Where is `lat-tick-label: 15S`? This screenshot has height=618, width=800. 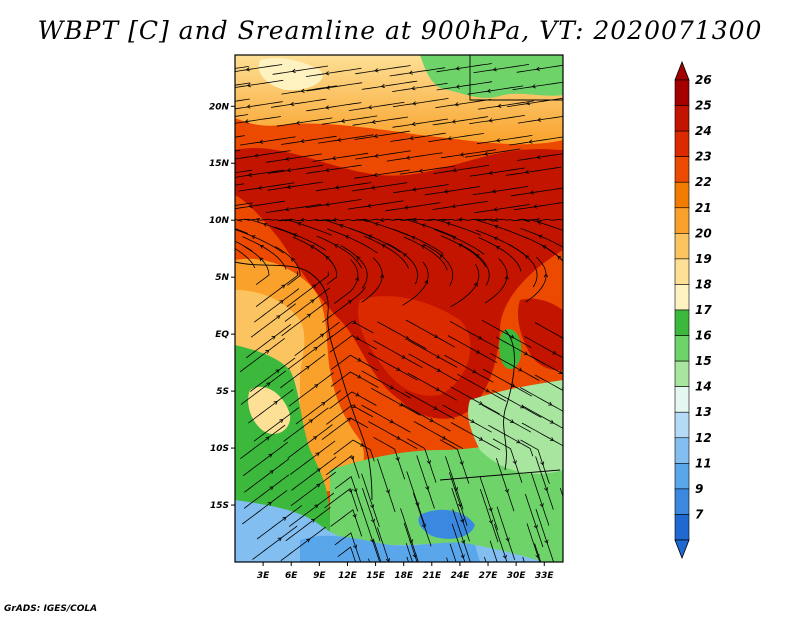 lat-tick-label: 15S is located at coordinates (219, 506).